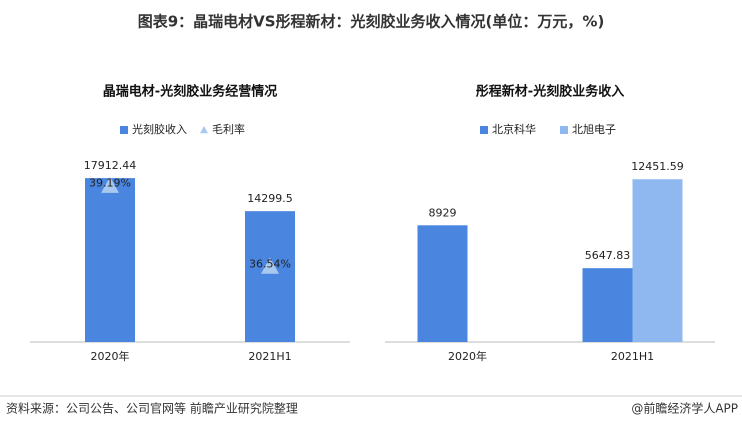 The height and width of the screenshot is (427, 742). Describe the element at coordinates (204, 130) in the screenshot. I see `legend-marker` at that location.